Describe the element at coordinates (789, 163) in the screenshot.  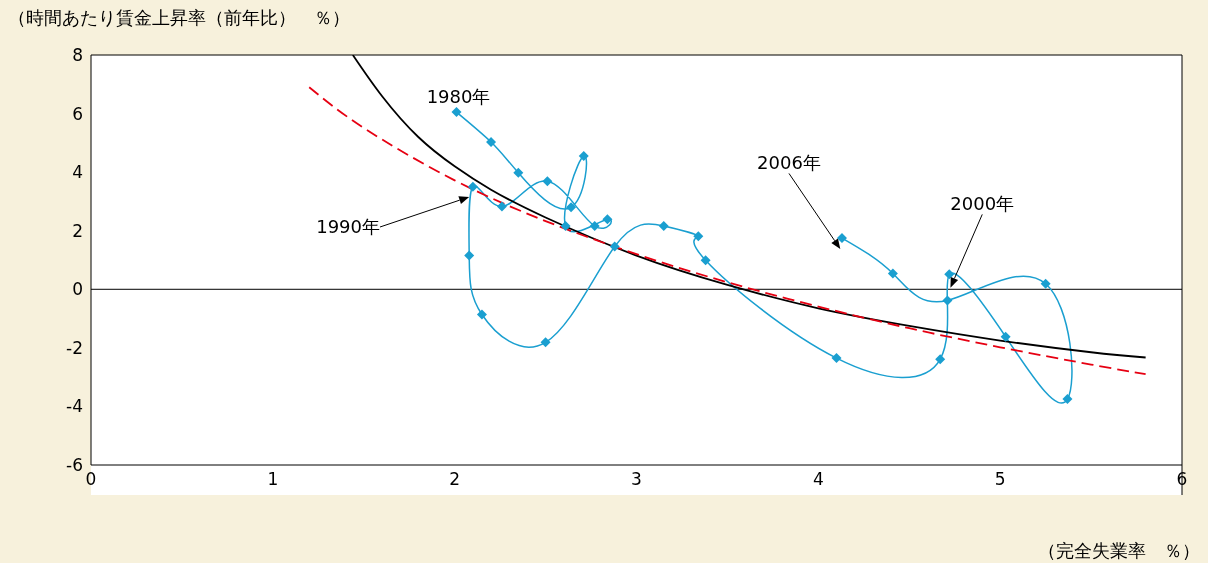
I see `annotation: 2006年` at that location.